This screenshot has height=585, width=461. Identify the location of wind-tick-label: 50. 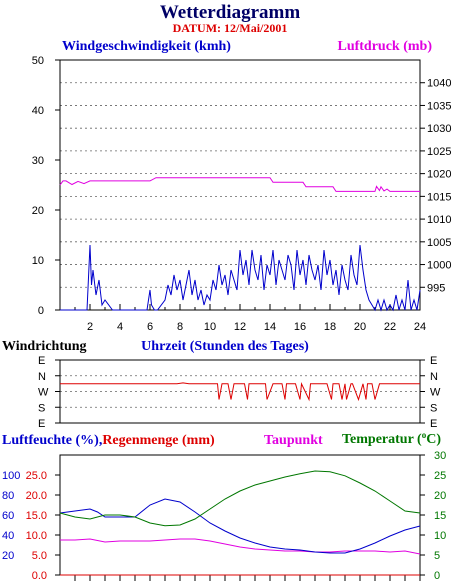
(38, 61).